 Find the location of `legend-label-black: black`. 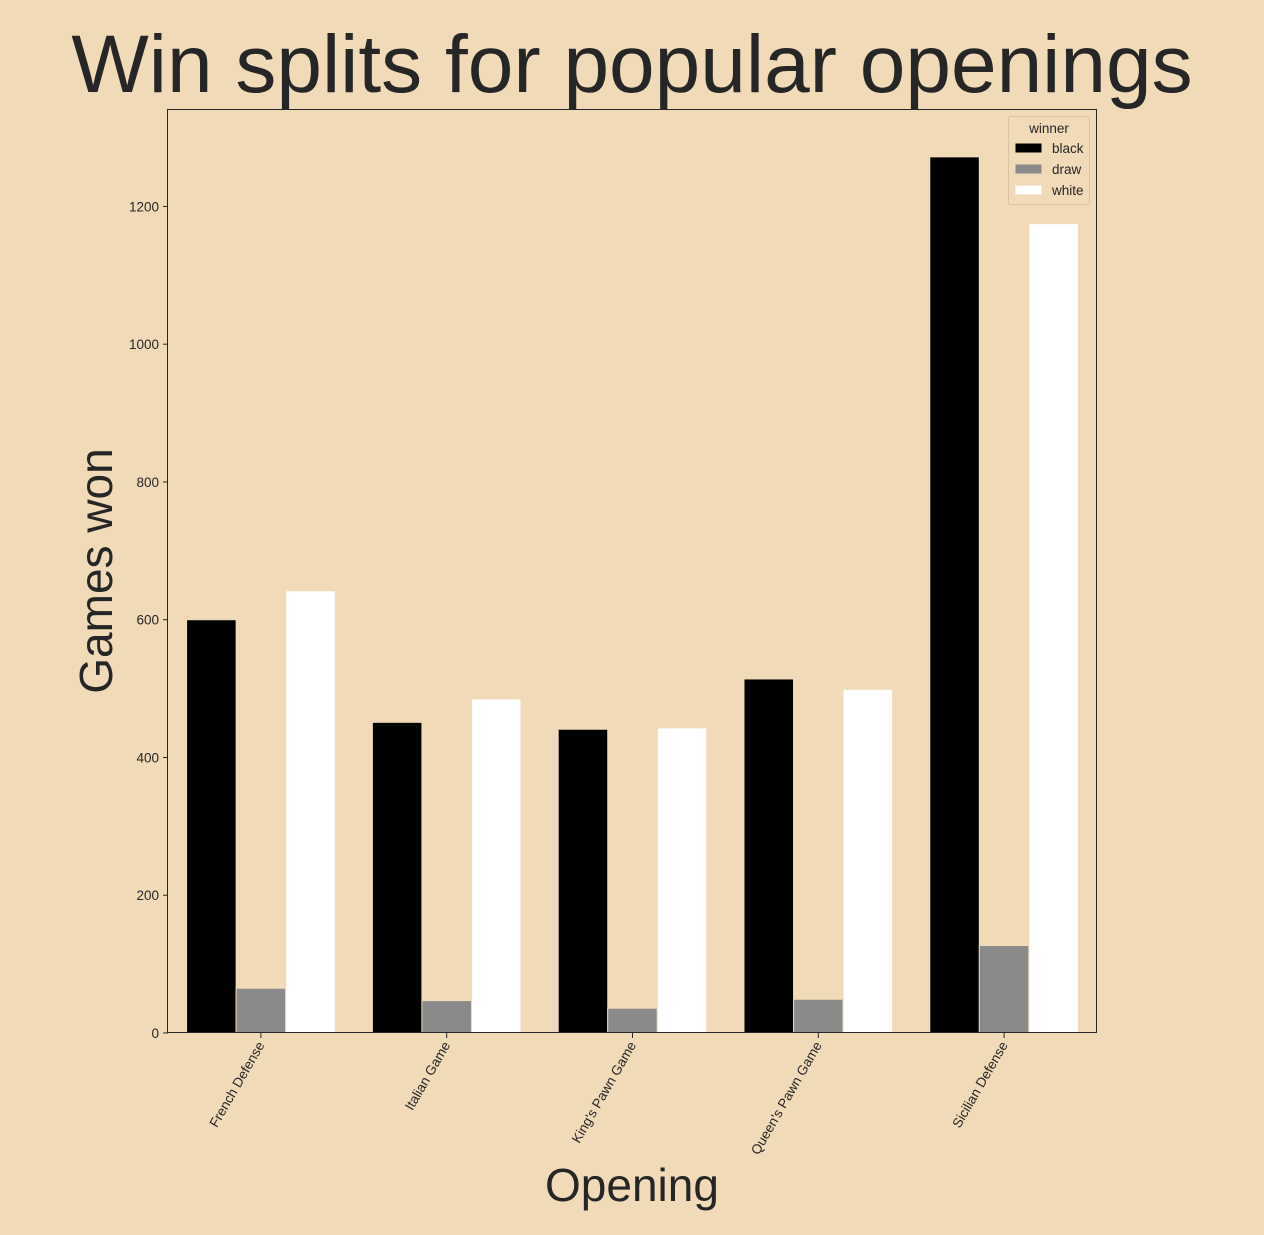

legend-label-black: black is located at coordinates (1068, 148).